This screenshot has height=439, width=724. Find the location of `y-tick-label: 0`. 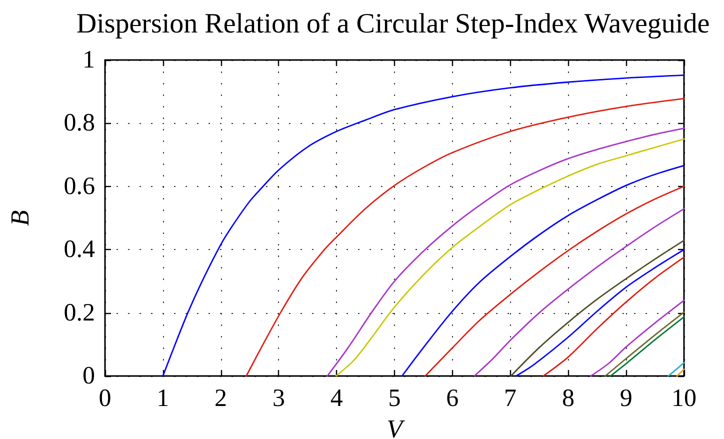

y-tick-label: 0 is located at coordinates (88, 376).